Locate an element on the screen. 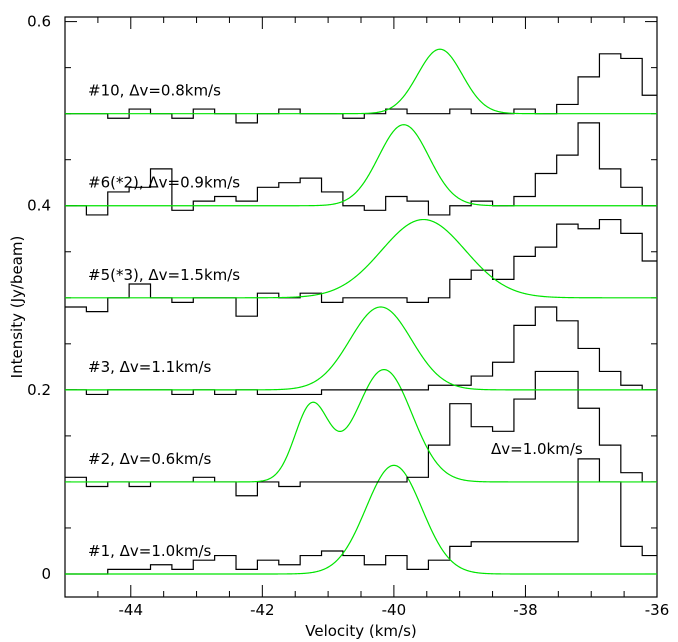 The height and width of the screenshot is (642, 678). series-label: #5(*3), Δv=1.5km/s is located at coordinates (164, 275).